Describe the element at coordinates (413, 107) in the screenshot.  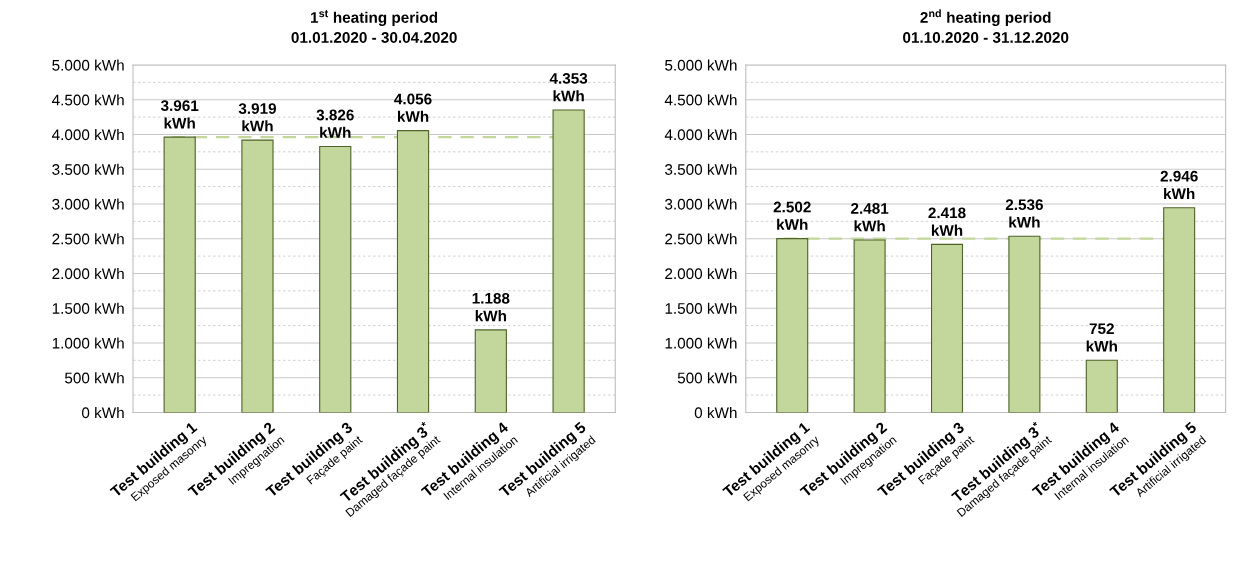
I see `data-label: 4.056 kWh` at that location.